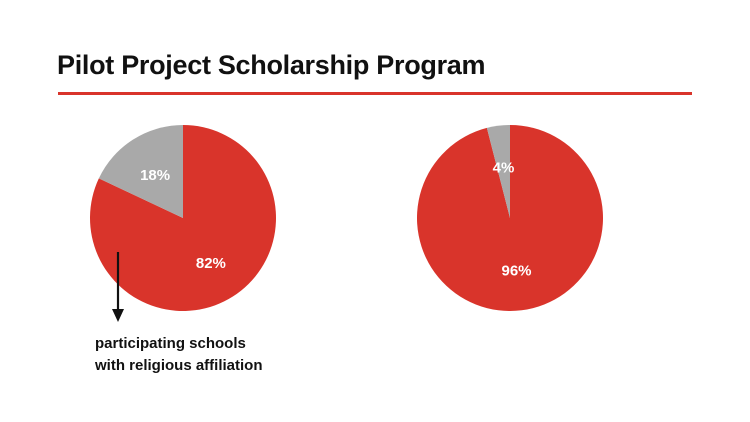 The height and width of the screenshot is (422, 750). Describe the element at coordinates (211, 263) in the screenshot. I see `pie-label-0-0: 82%` at that location.